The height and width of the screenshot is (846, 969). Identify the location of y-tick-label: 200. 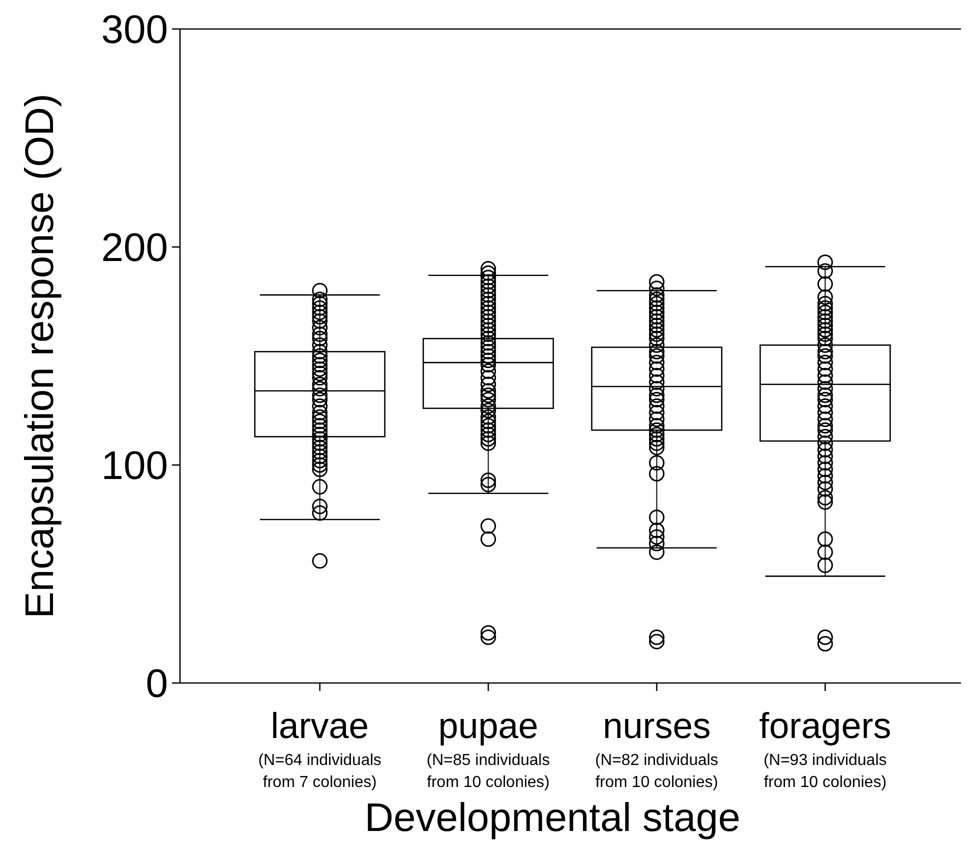
(134, 248).